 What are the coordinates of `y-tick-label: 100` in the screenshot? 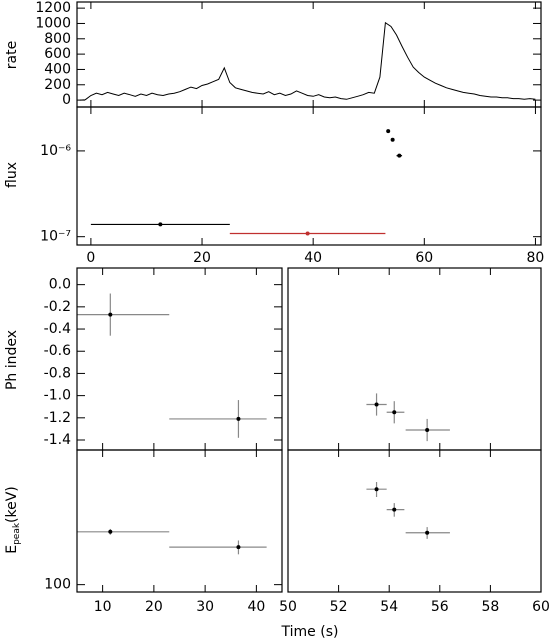 It's located at (57, 585).